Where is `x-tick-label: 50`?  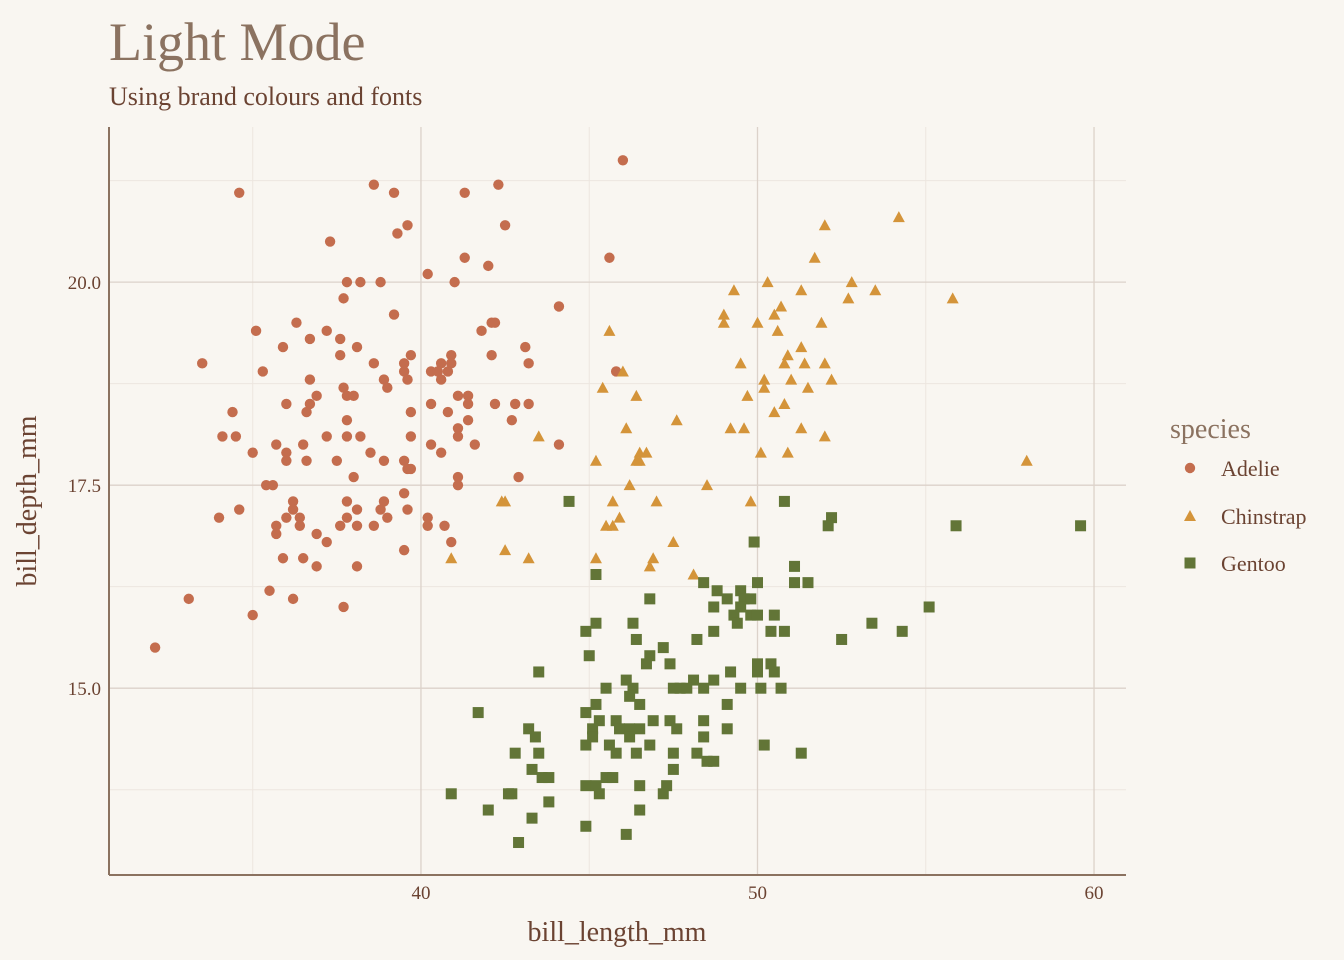
x-tick-label: 50 is located at coordinates (757, 893).